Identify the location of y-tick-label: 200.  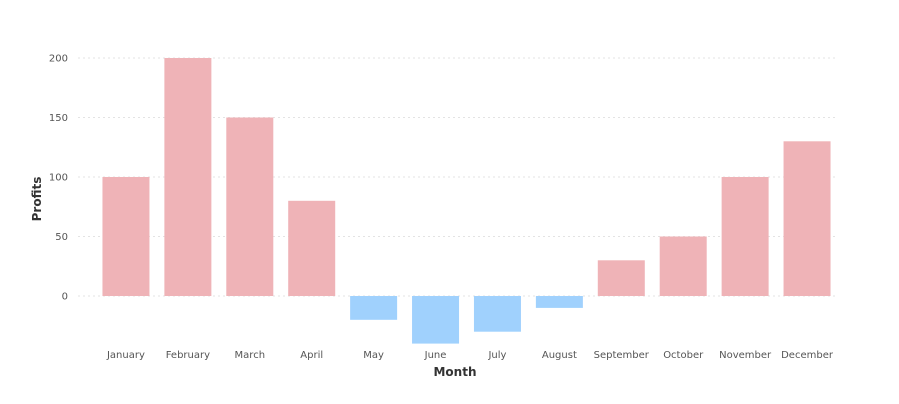
(58, 59).